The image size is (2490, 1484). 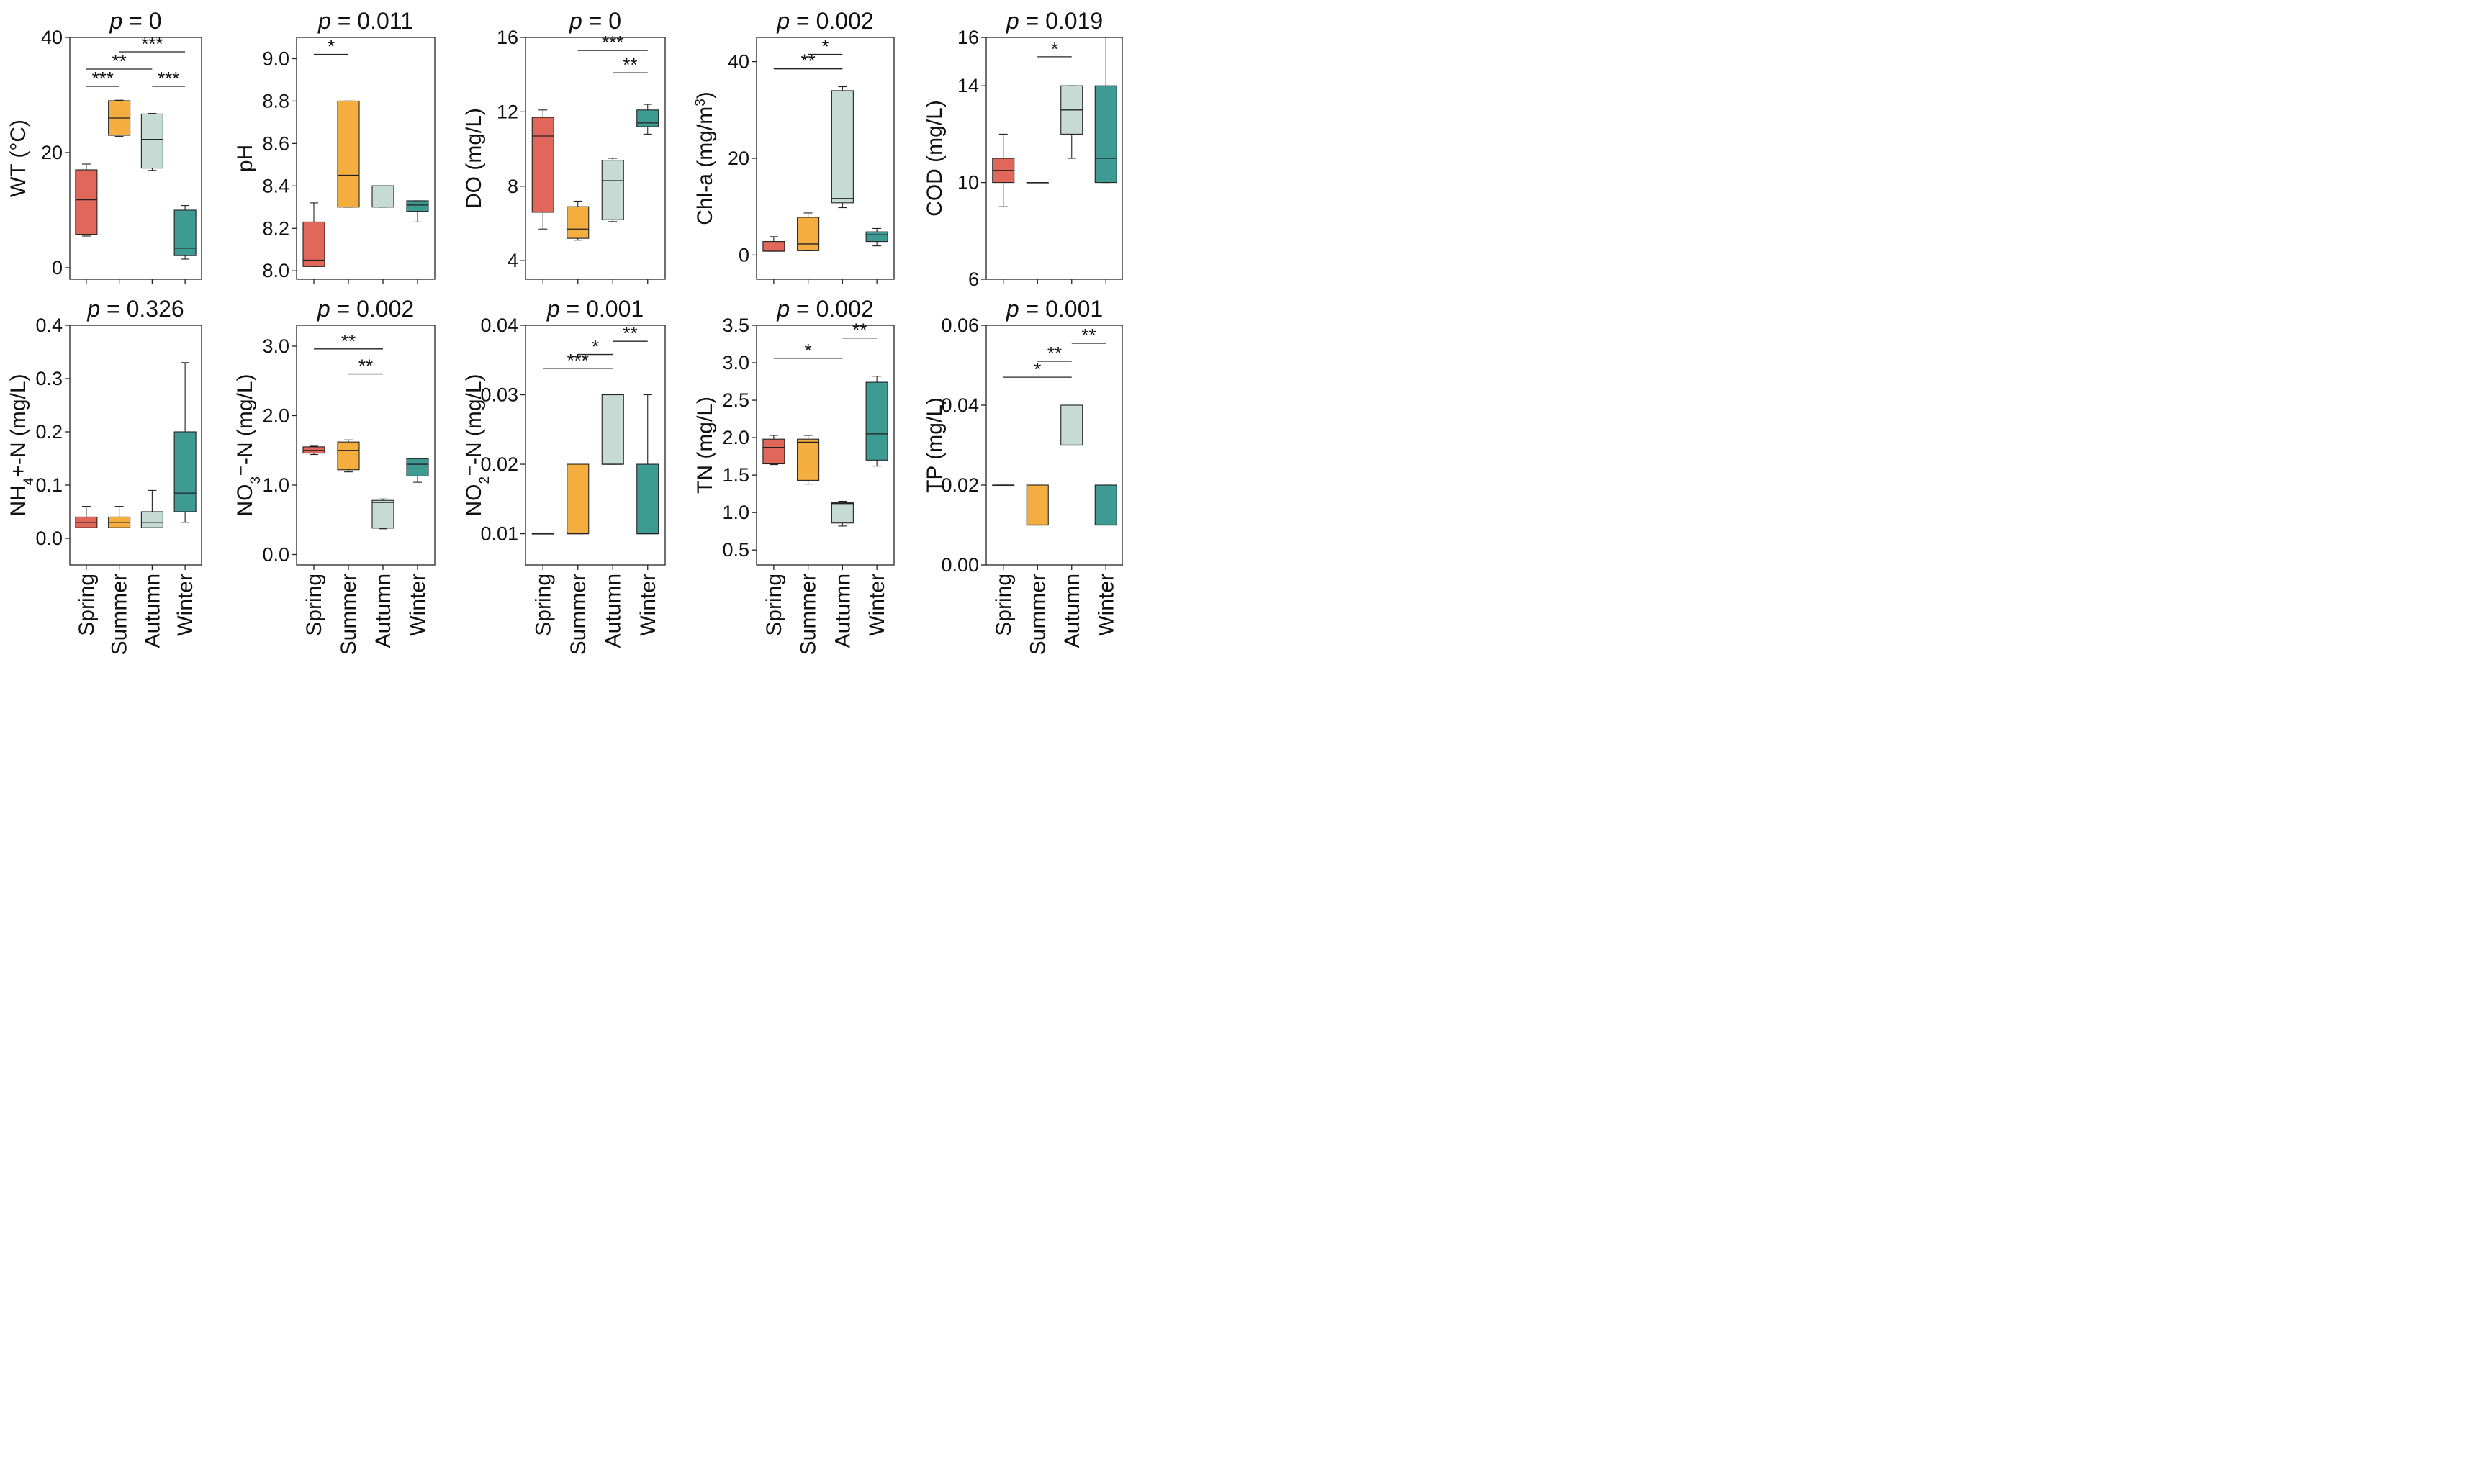 What do you see at coordinates (275, 58) in the screenshot?
I see `y-tick-label: 9.0` at bounding box center [275, 58].